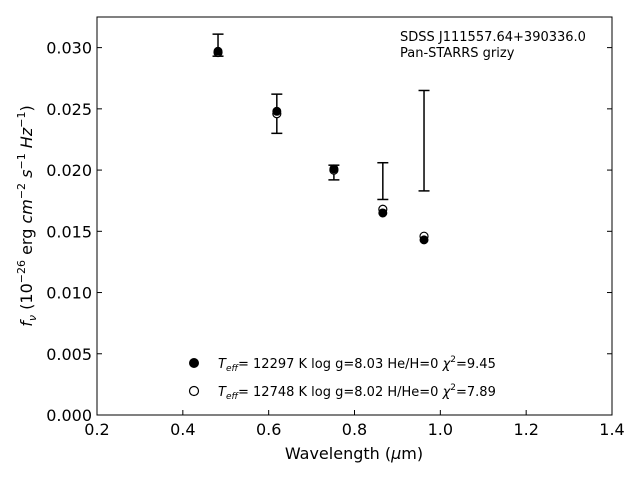 The height and width of the screenshot is (480, 640). What do you see at coordinates (69, 48) in the screenshot?
I see `y-tick-label: 0.030` at bounding box center [69, 48].